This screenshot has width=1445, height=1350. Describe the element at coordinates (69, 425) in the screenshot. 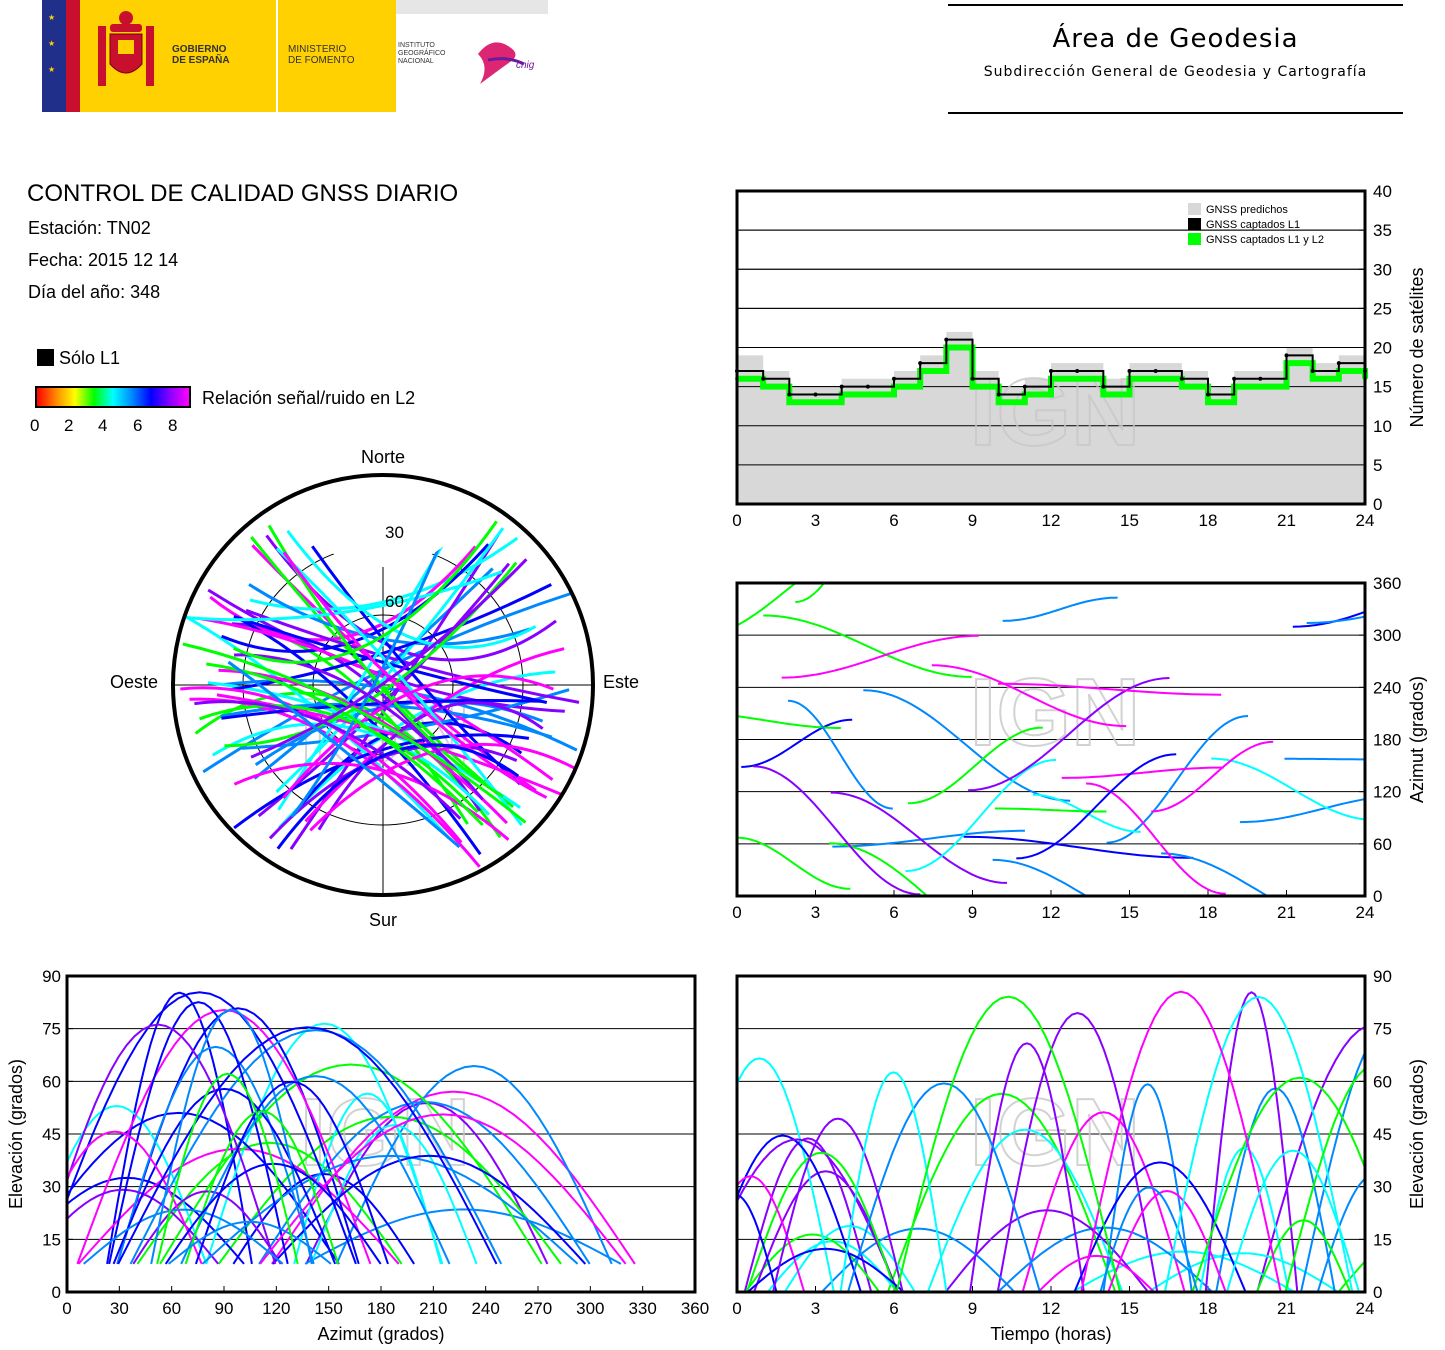

I see `snr-tick: 2` at that location.